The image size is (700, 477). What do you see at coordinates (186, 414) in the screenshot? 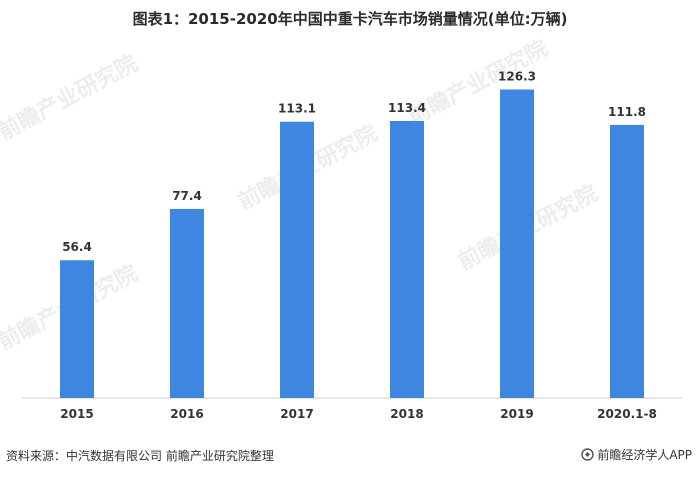
I see `x-tick-label: 2016` at bounding box center [186, 414].